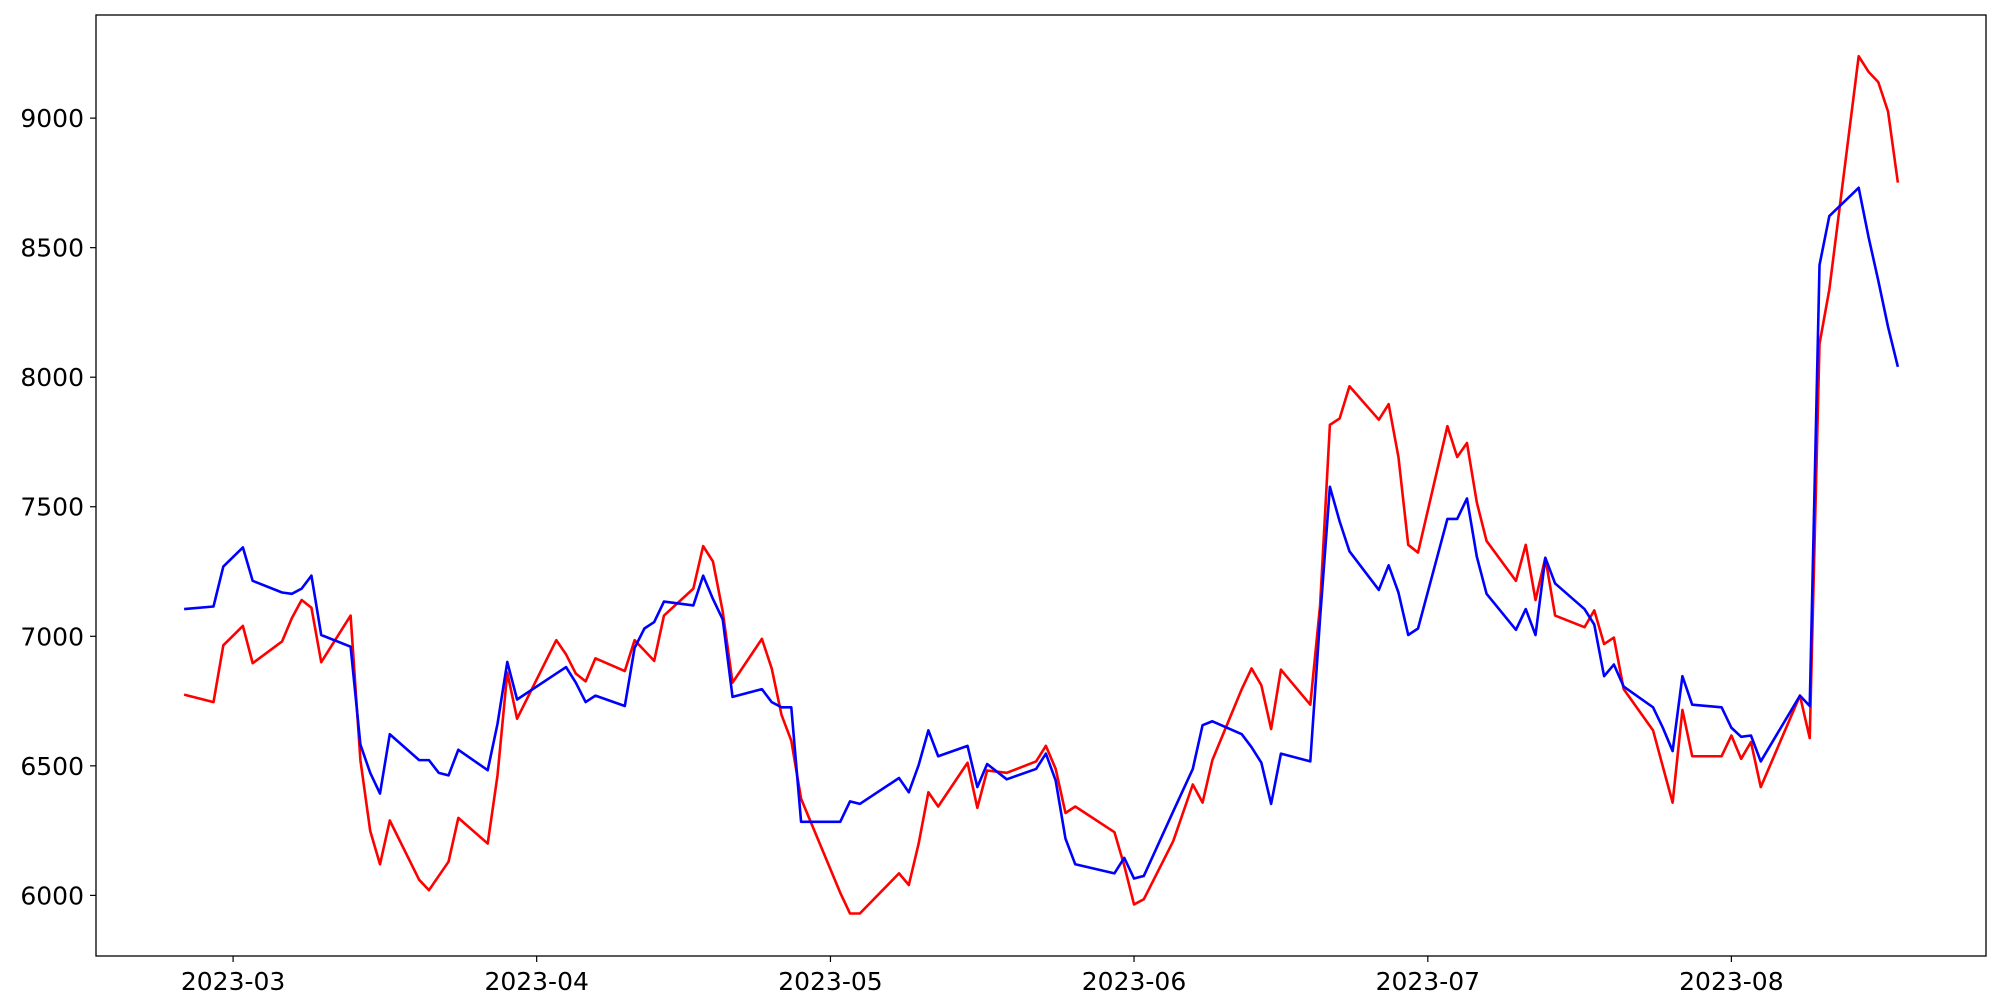  What do you see at coordinates (52, 636) in the screenshot?
I see `y-tick-label: 7000` at bounding box center [52, 636].